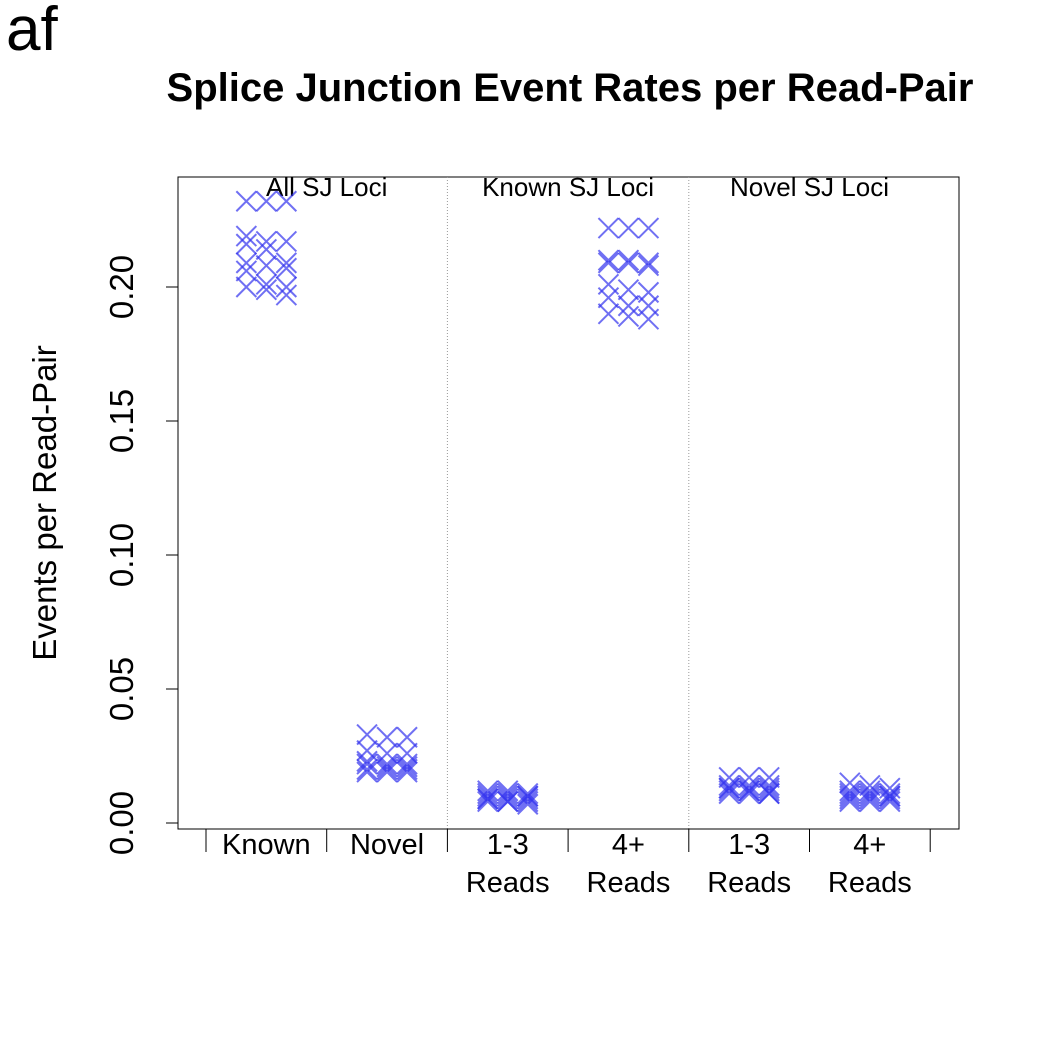 The width and height of the screenshot is (1050, 1050). Describe the element at coordinates (121, 287) in the screenshot. I see `y-tick-label: 0.20` at that location.